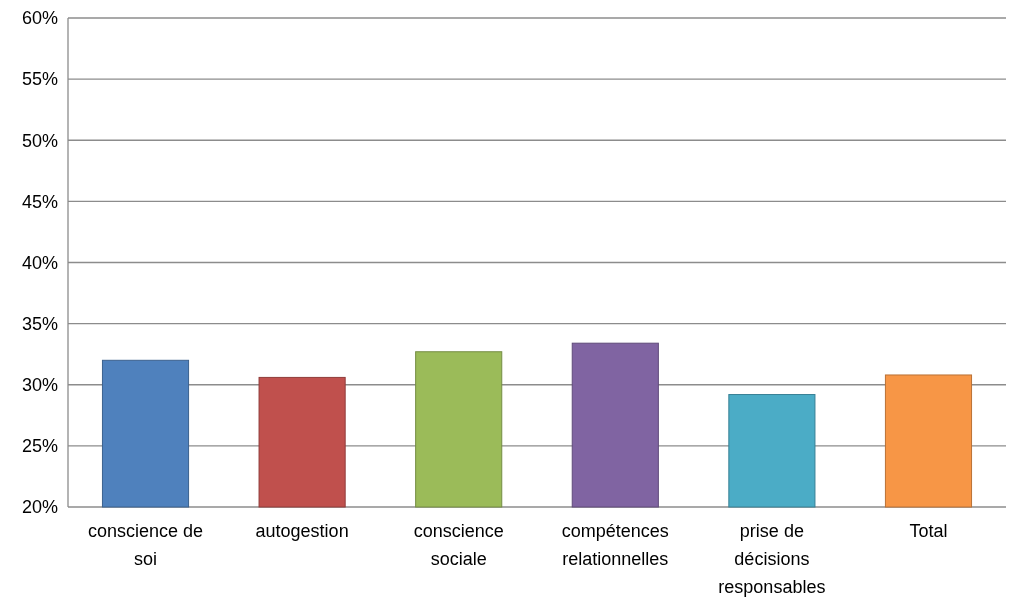 The width and height of the screenshot is (1014, 615). I want to click on x-tick-label: conscience sociale, so click(458, 545).